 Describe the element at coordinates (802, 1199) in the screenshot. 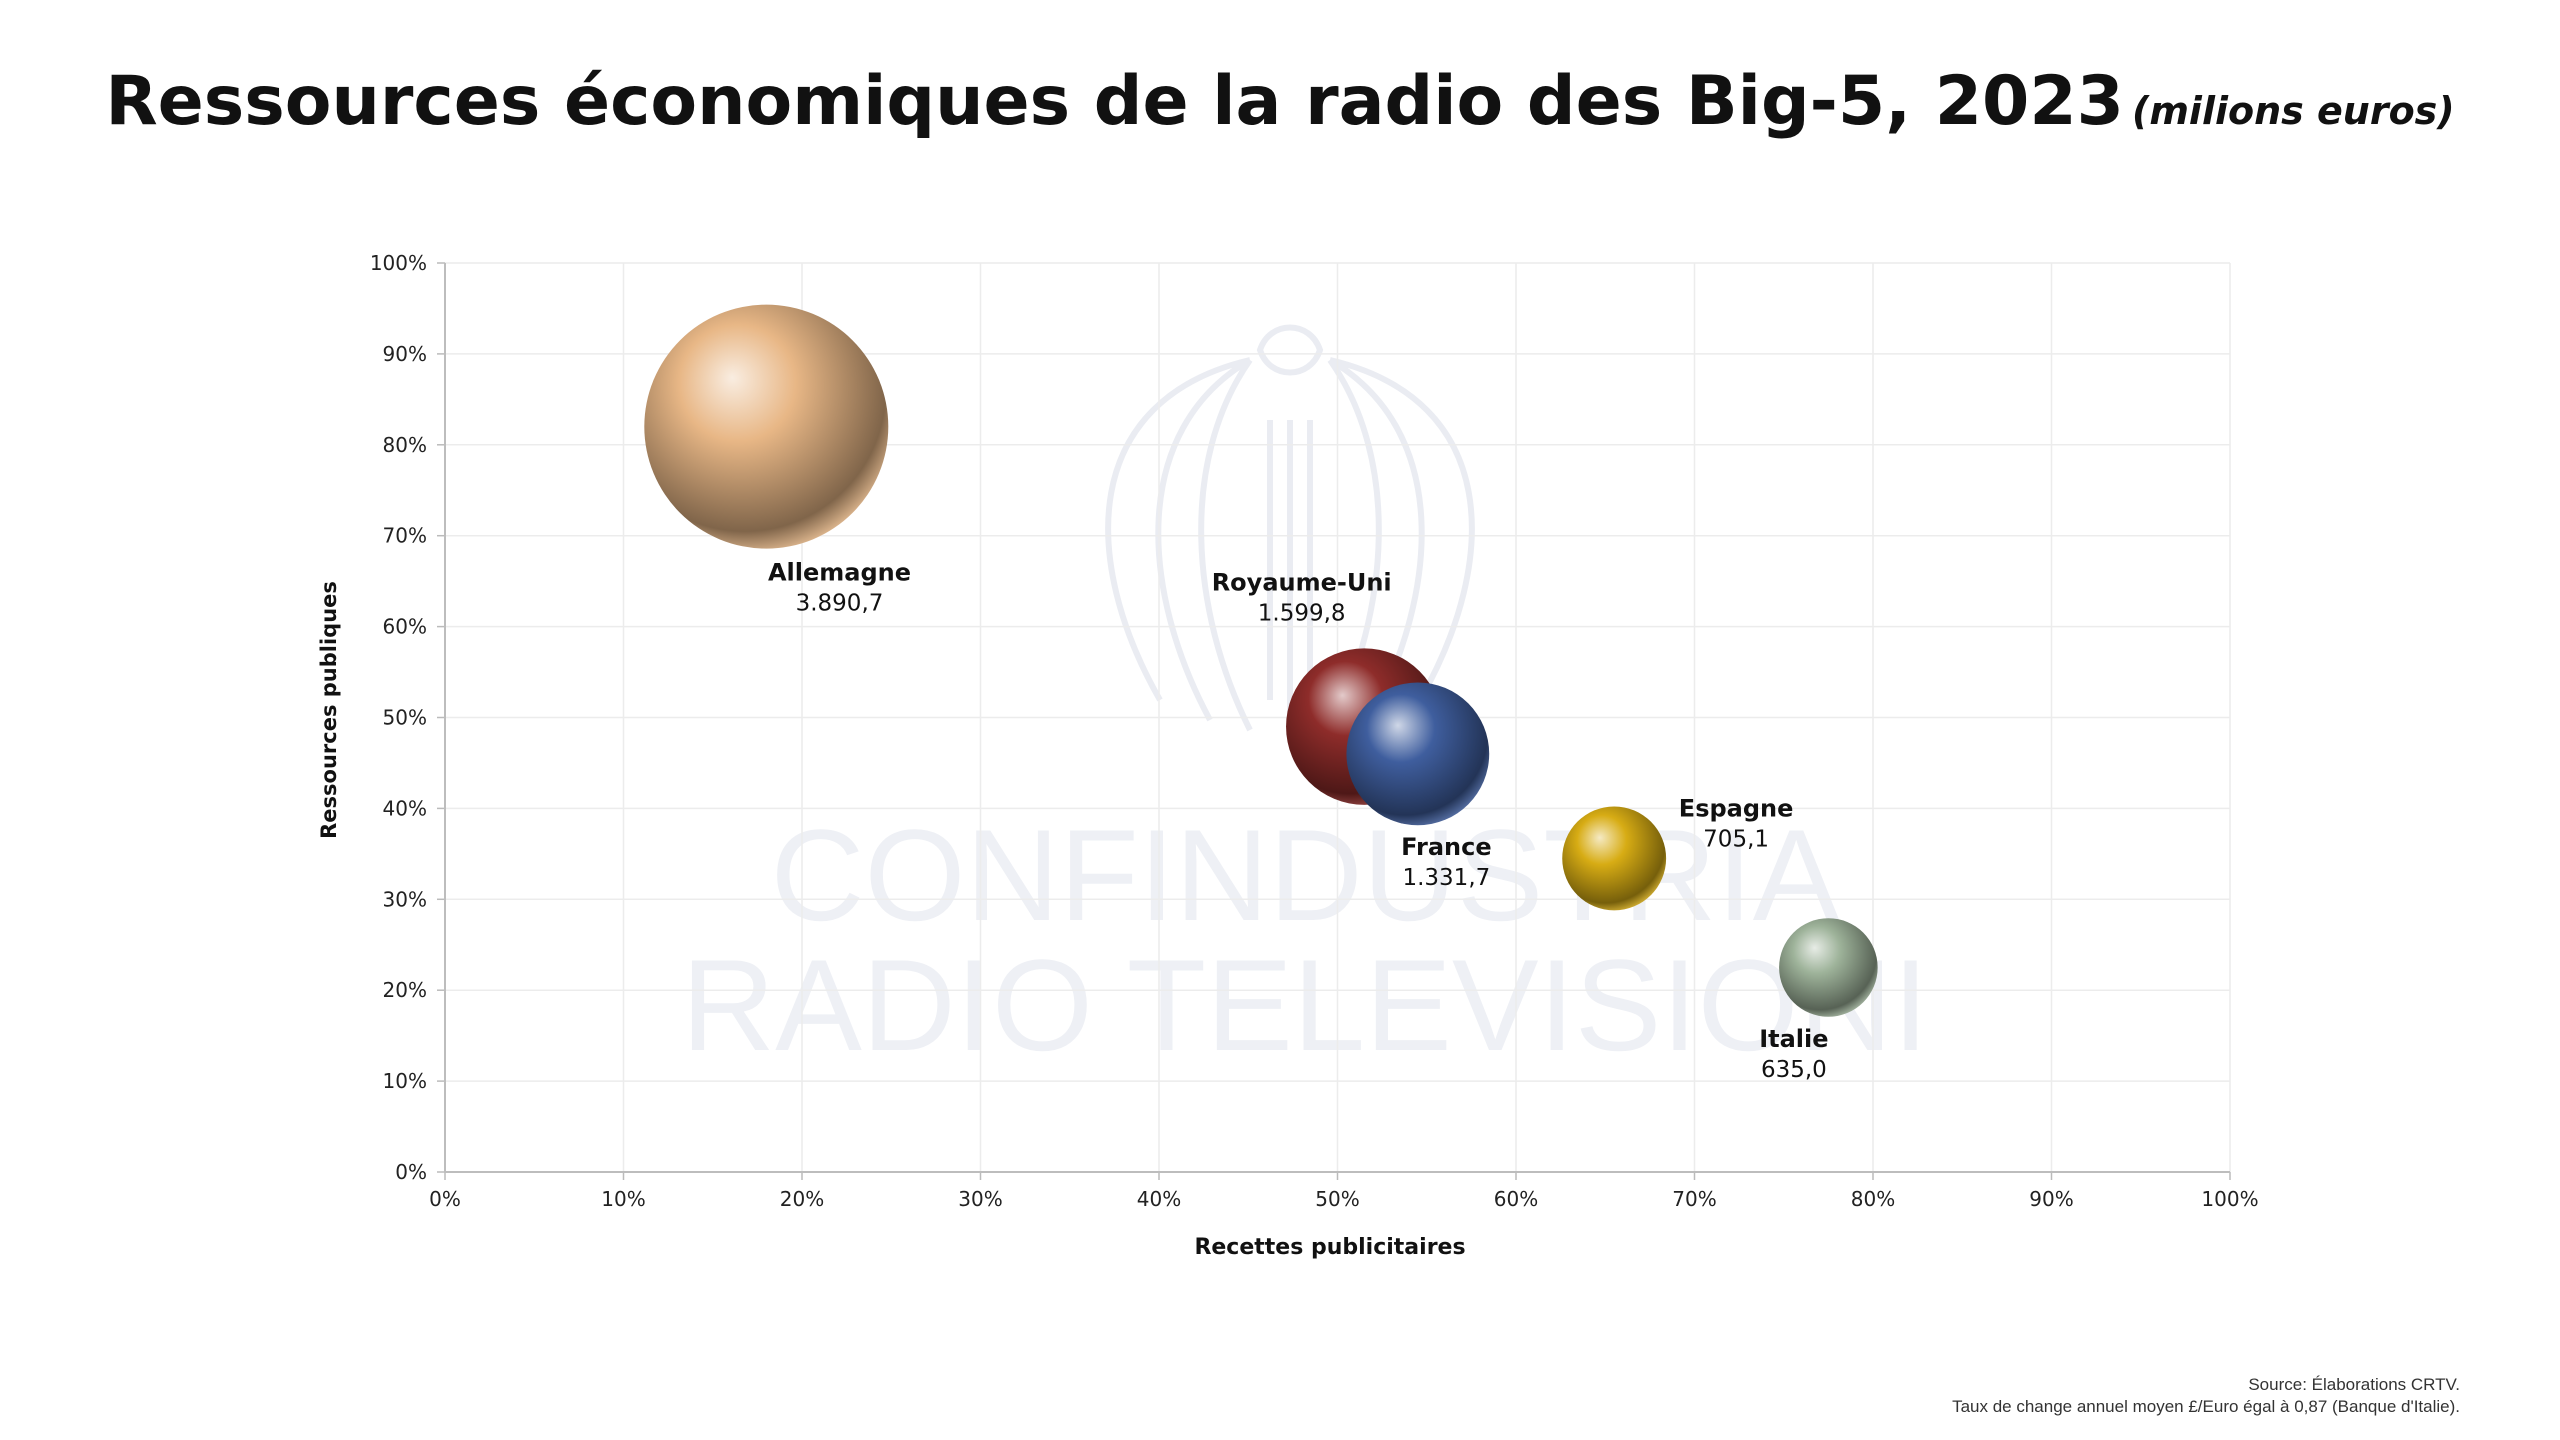

I see `x-tick-label: 20%` at that location.